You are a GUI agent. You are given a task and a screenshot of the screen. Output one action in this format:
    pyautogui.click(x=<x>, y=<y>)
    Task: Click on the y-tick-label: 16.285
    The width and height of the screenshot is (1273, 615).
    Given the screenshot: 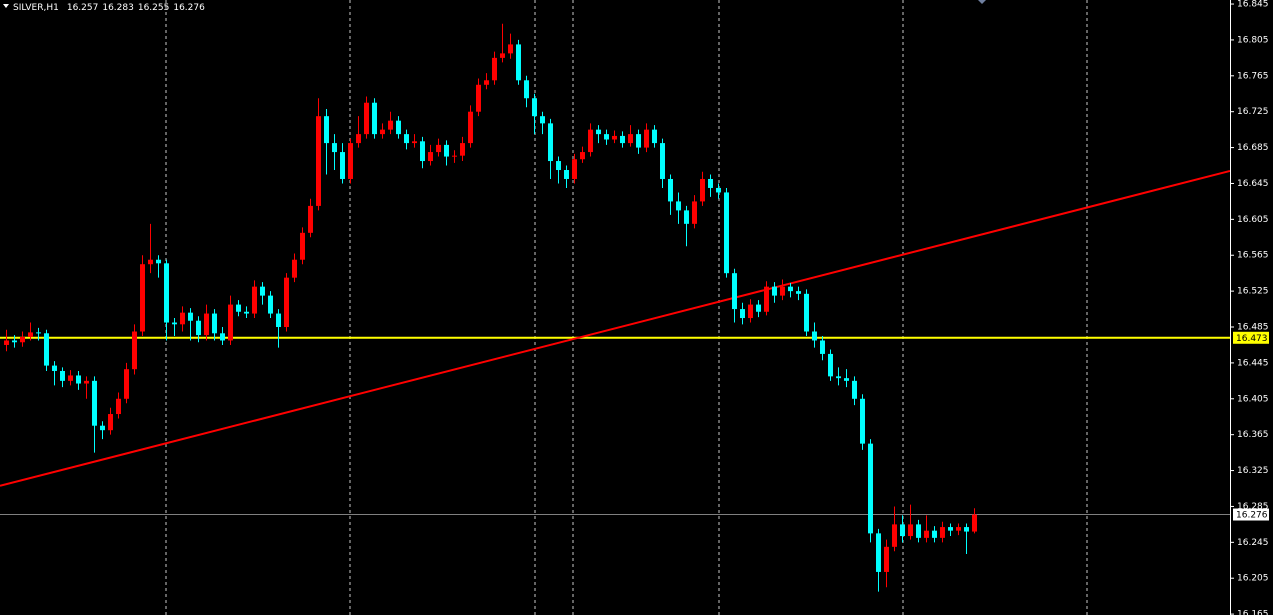 What is the action you would take?
    pyautogui.click(x=1253, y=507)
    